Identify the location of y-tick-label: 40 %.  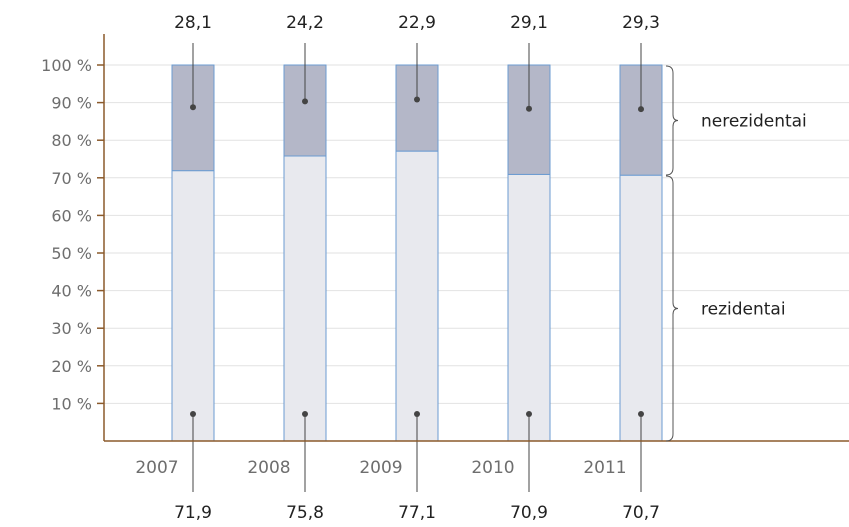
(71, 291).